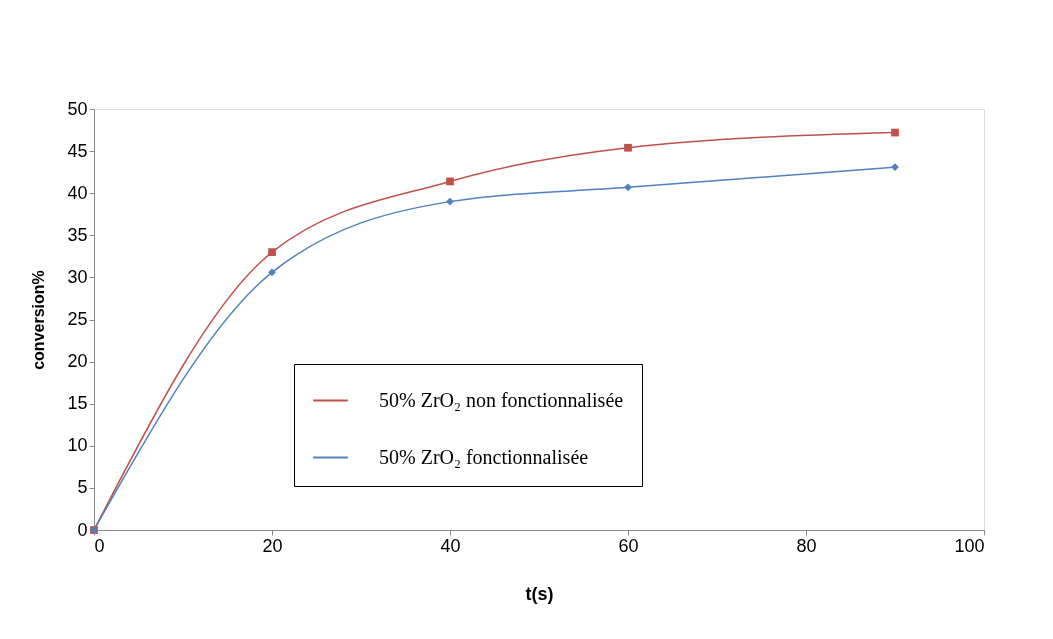 This screenshot has height=639, width=1053. I want to click on y-tick-label: 25, so click(77, 319).